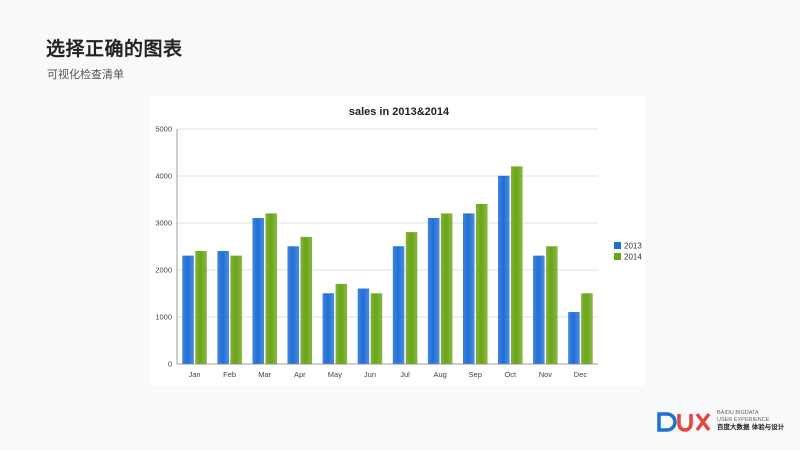 The height and width of the screenshot is (450, 800). Describe the element at coordinates (264, 374) in the screenshot. I see `x-tick-label: Mar` at that location.